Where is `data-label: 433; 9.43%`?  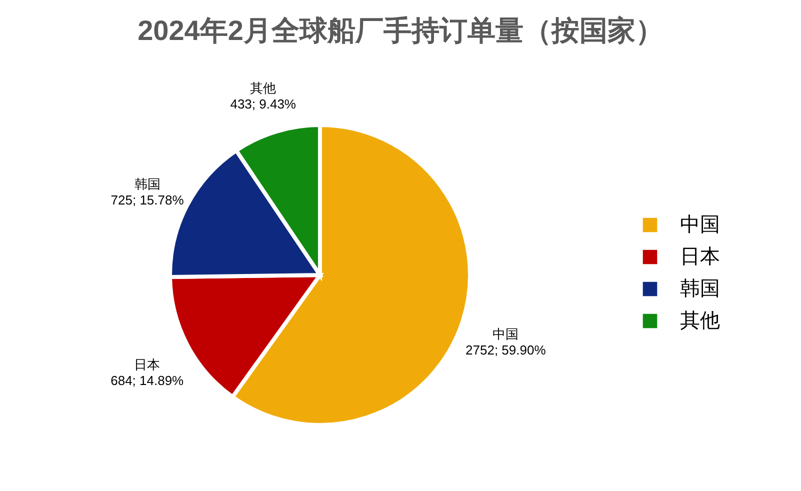
data-label: 433; 9.43% is located at coordinates (263, 104).